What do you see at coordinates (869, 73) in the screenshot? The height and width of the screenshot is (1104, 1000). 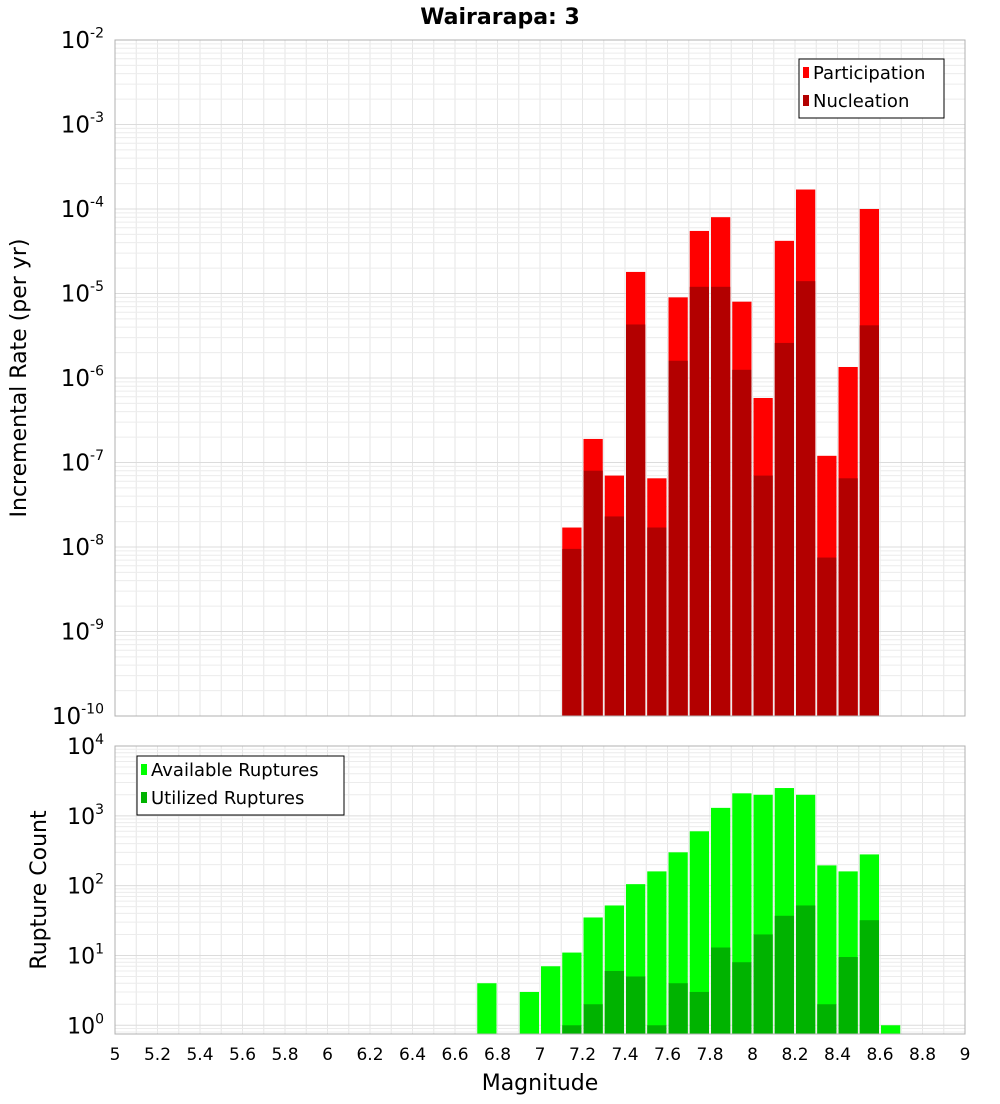 I see `legend-label: Participation` at bounding box center [869, 73].